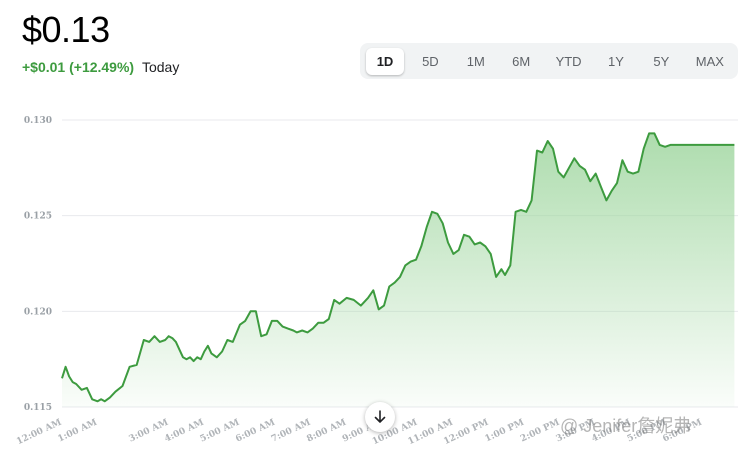  Describe the element at coordinates (709, 61) in the screenshot. I see `range-max-button: MAX` at that location.